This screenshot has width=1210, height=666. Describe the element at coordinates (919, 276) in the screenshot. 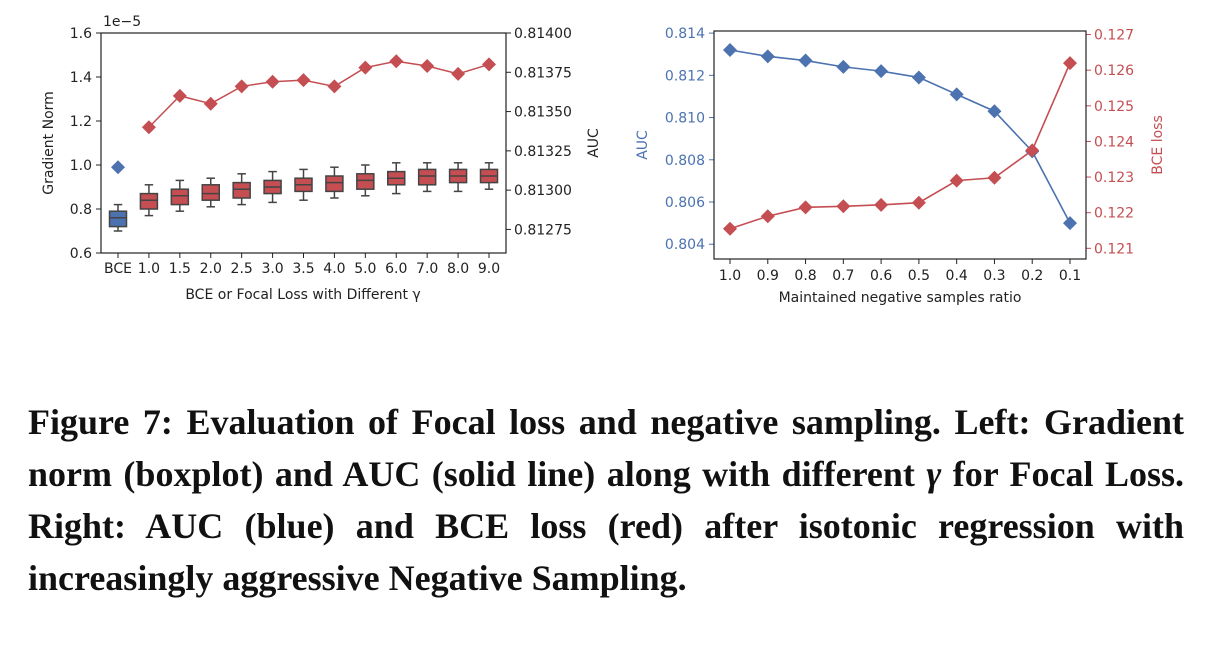

I see `right-chart-x-tick-label: 0.5` at that location.